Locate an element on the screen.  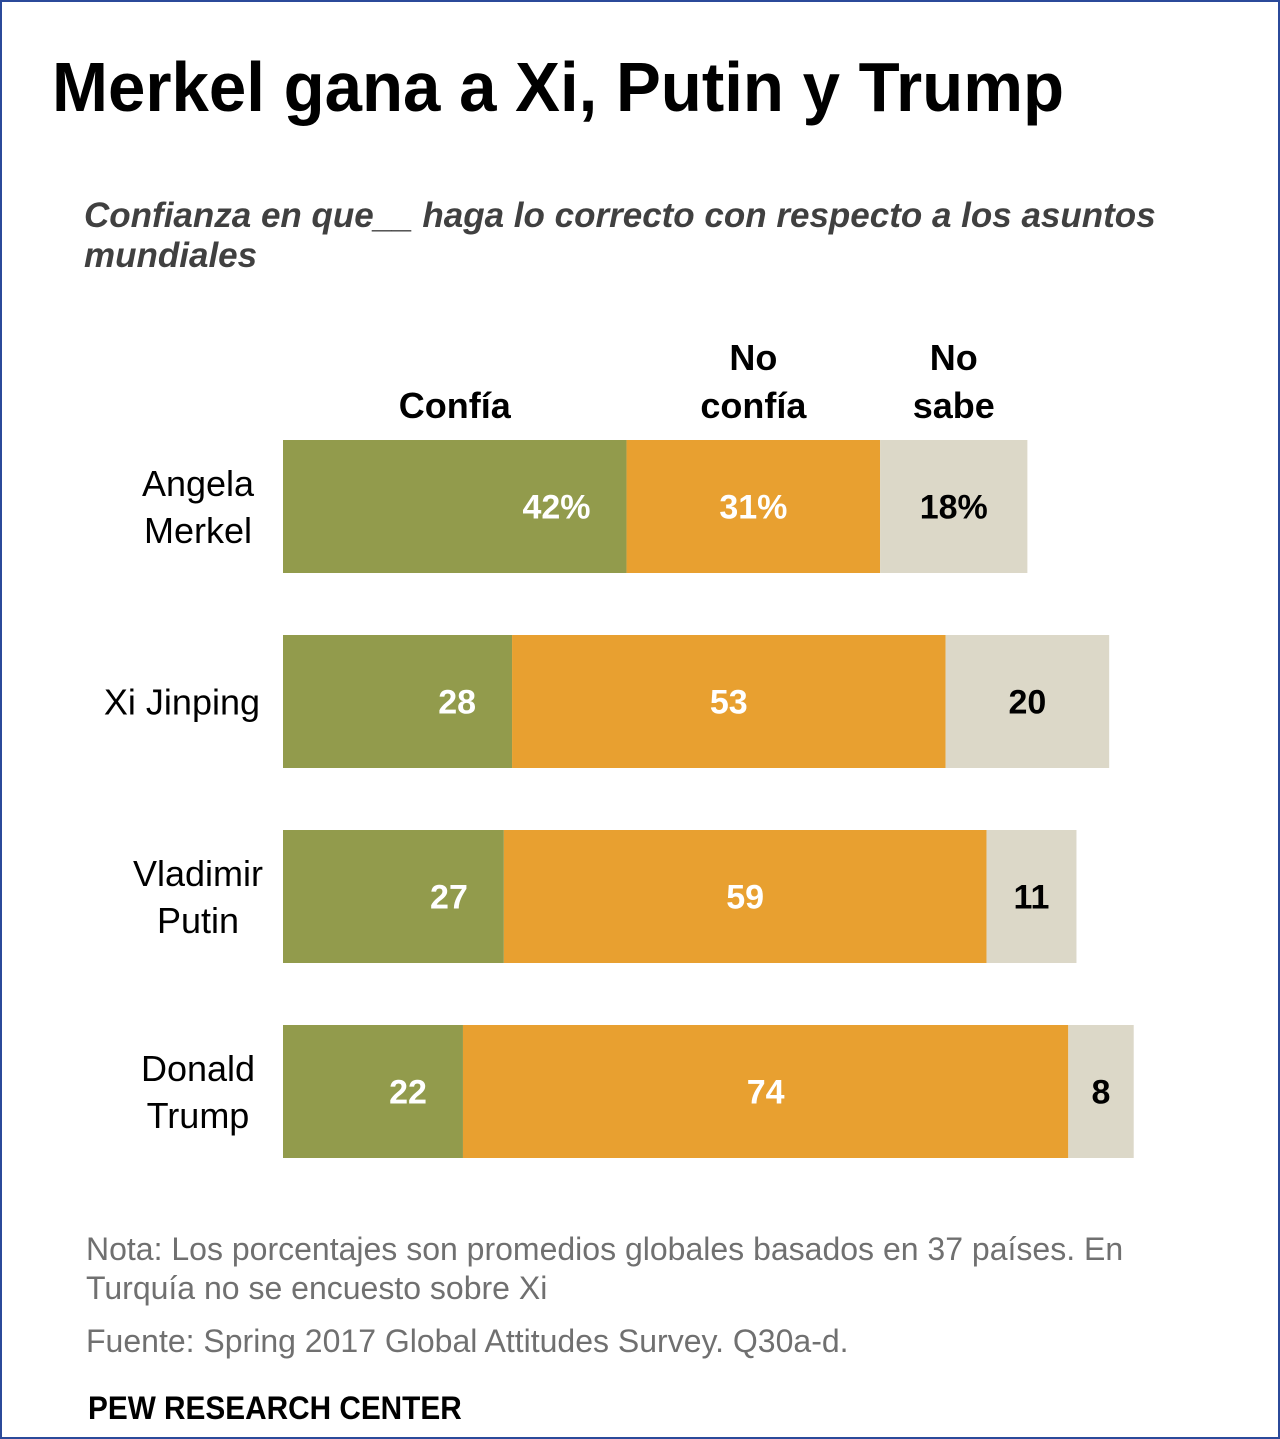
pew-research-center-logo: PEW RESEARCH CENTER is located at coordinates (275, 1408).